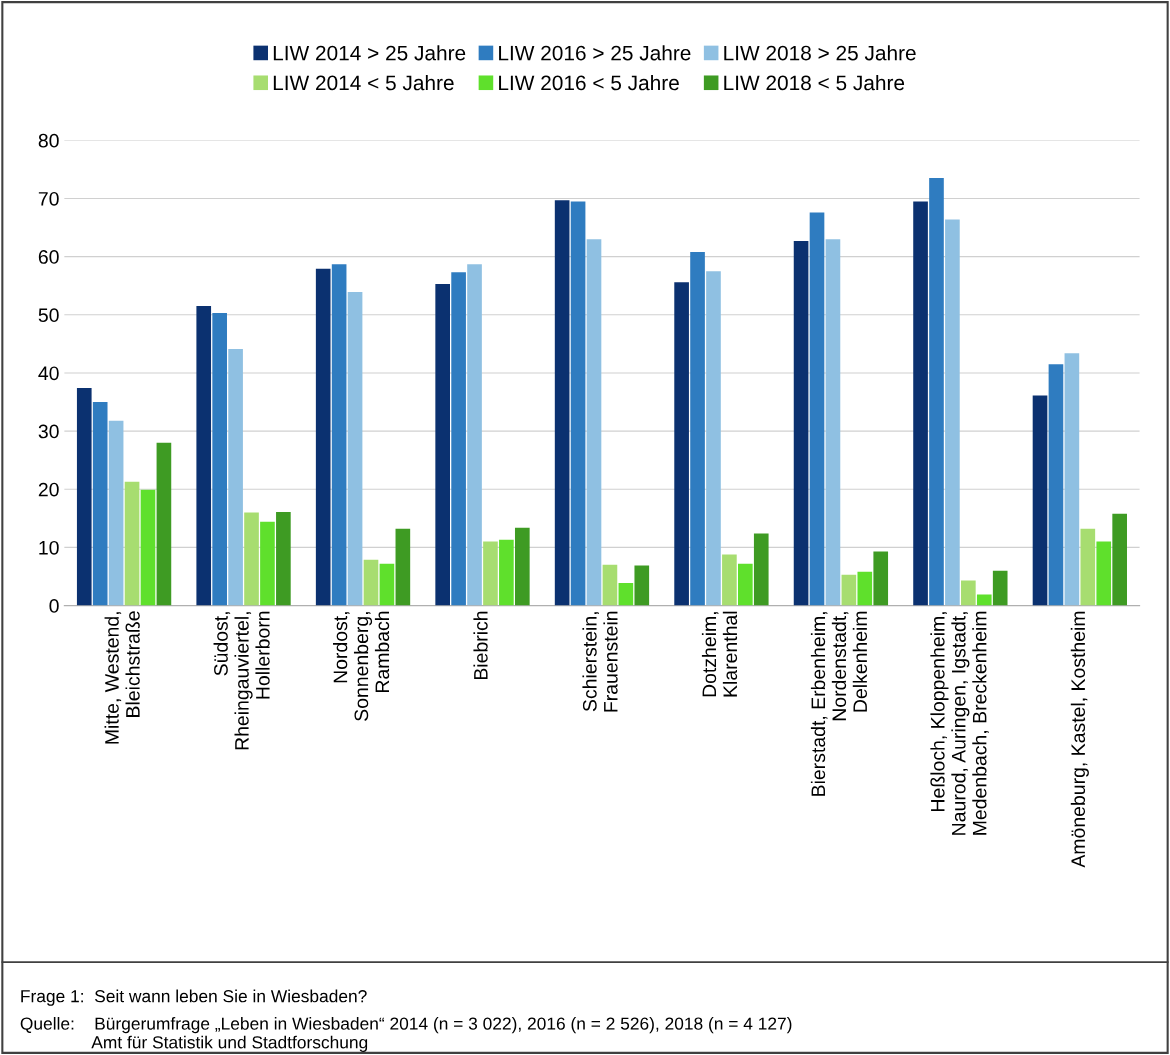 The image size is (1170, 1055). What do you see at coordinates (600, 661) in the screenshot?
I see `x-tick-label: Schierstein, Frauenstein` at bounding box center [600, 661].